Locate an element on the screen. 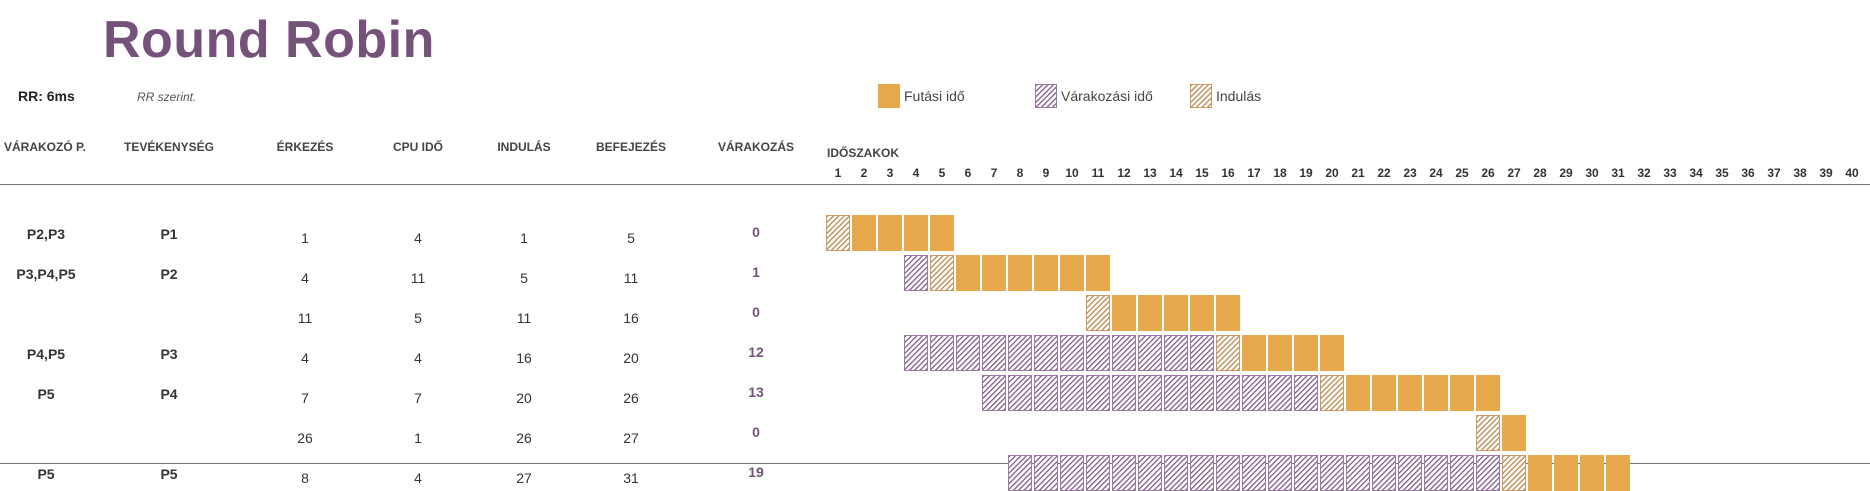 This screenshot has height=491, width=1870. start-cell: 16 is located at coordinates (524, 358).